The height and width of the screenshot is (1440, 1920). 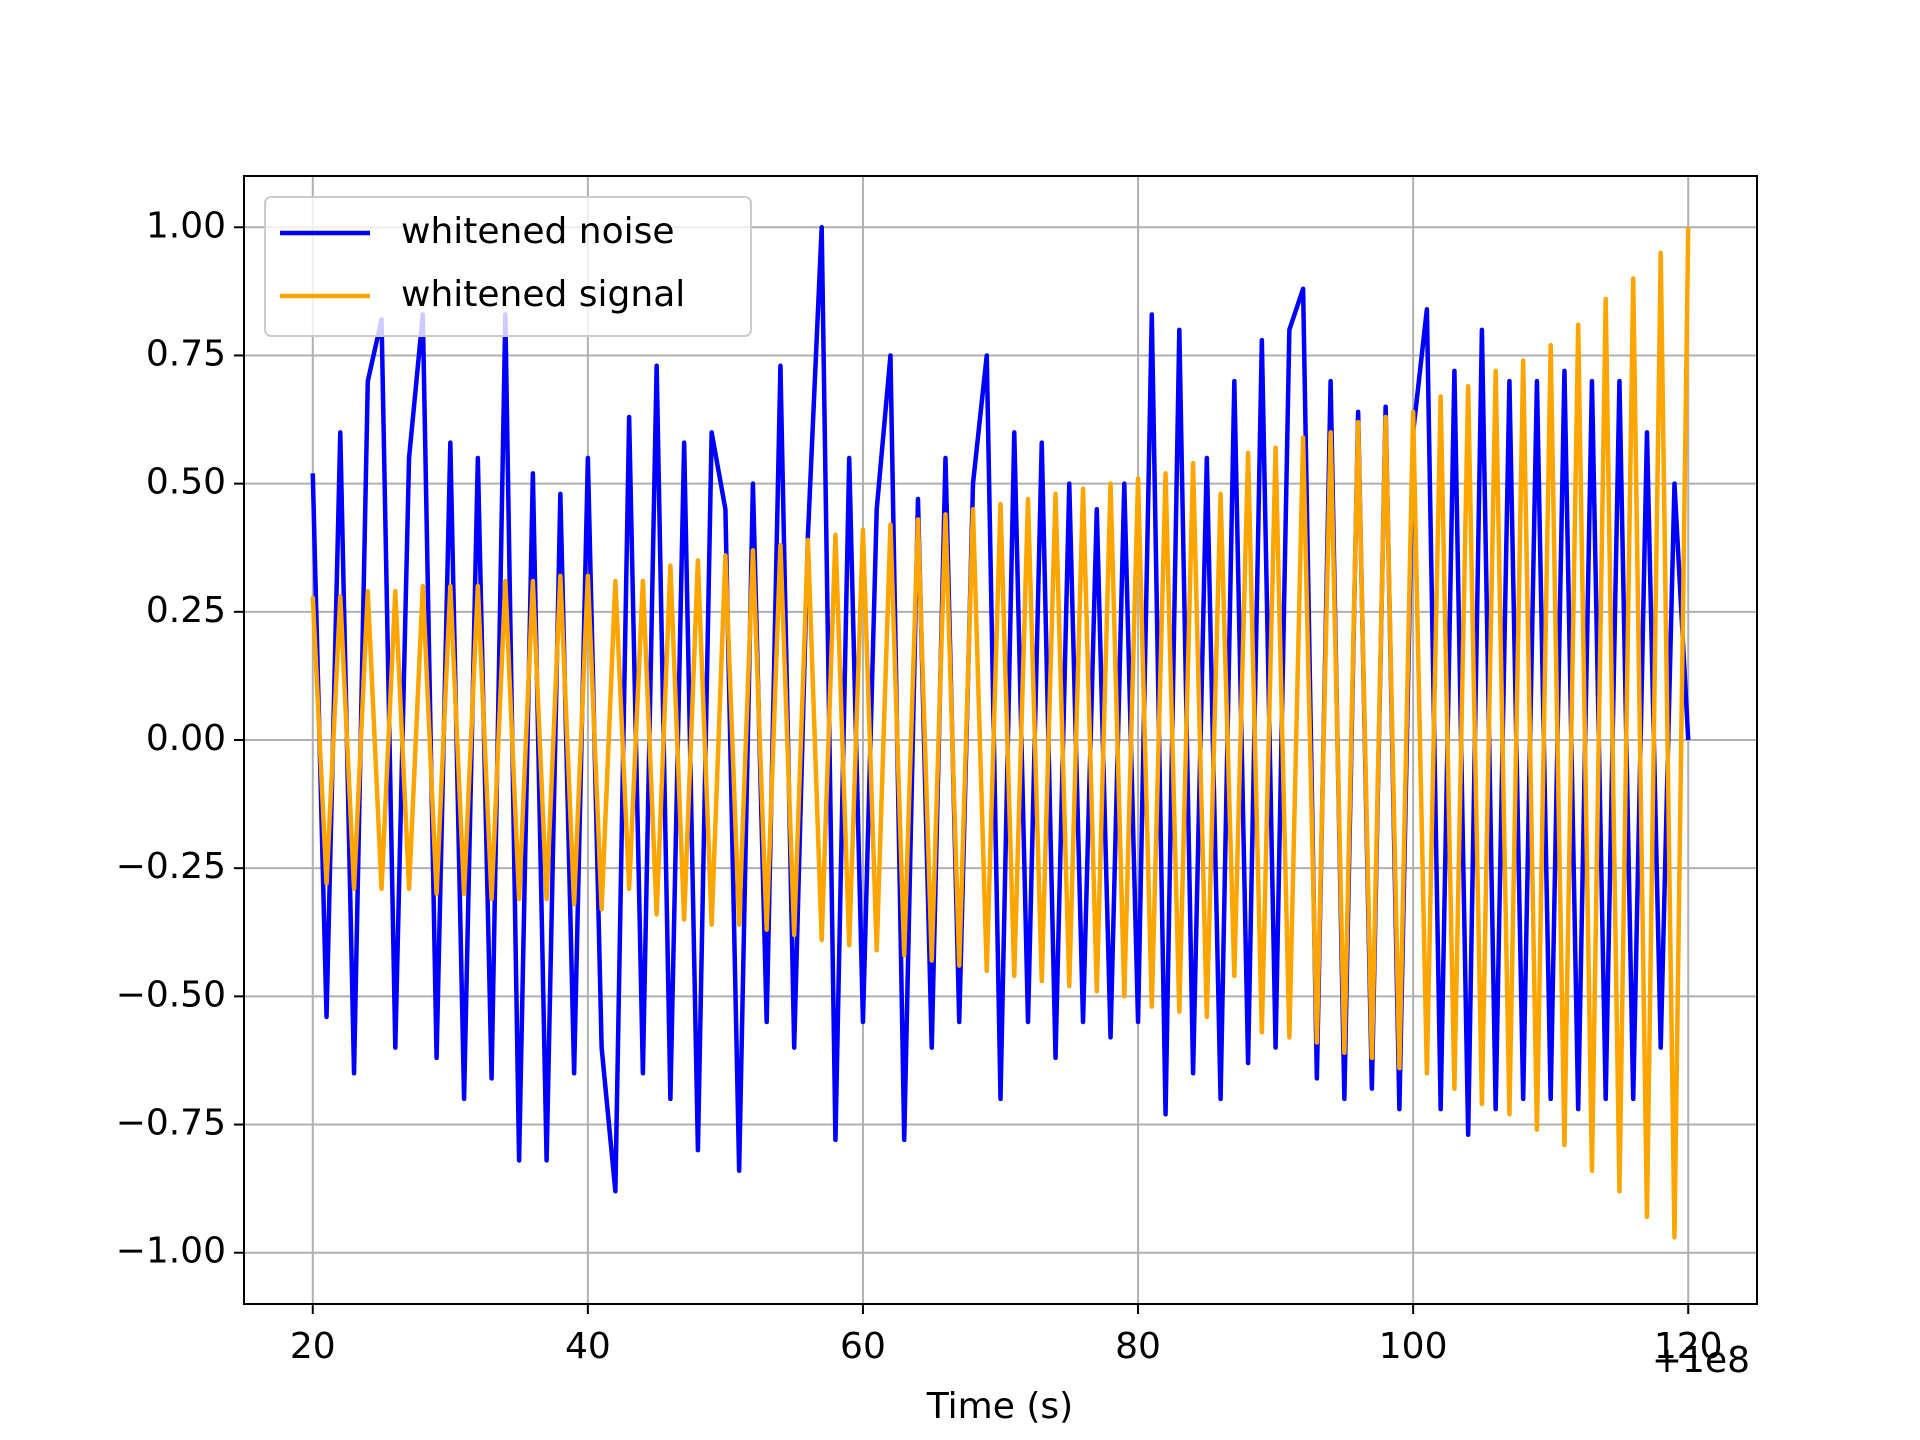 What do you see at coordinates (171, 1123) in the screenshot?
I see `y-tick-label: −0.75` at bounding box center [171, 1123].